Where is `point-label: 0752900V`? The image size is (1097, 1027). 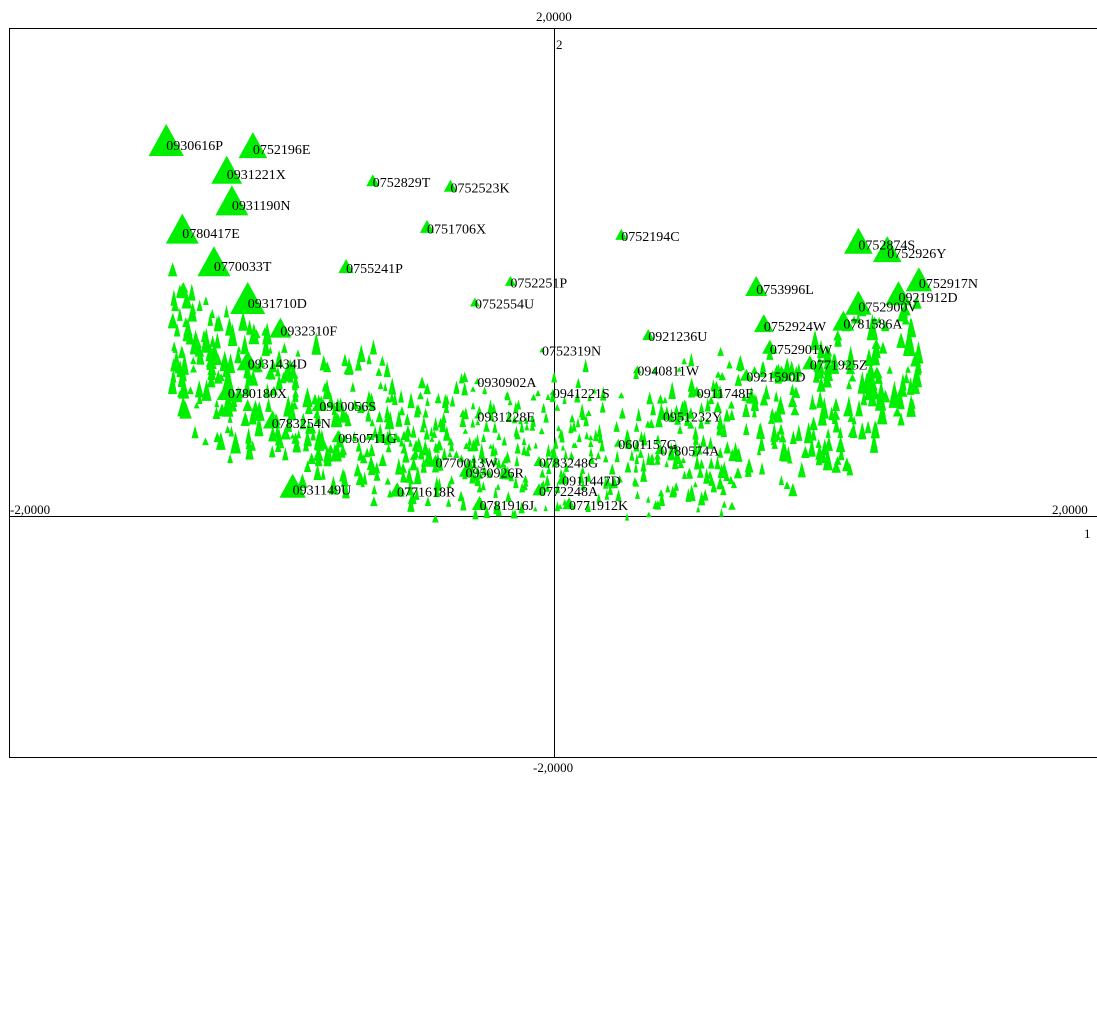 point-label: 0752900V is located at coordinates (887, 307).